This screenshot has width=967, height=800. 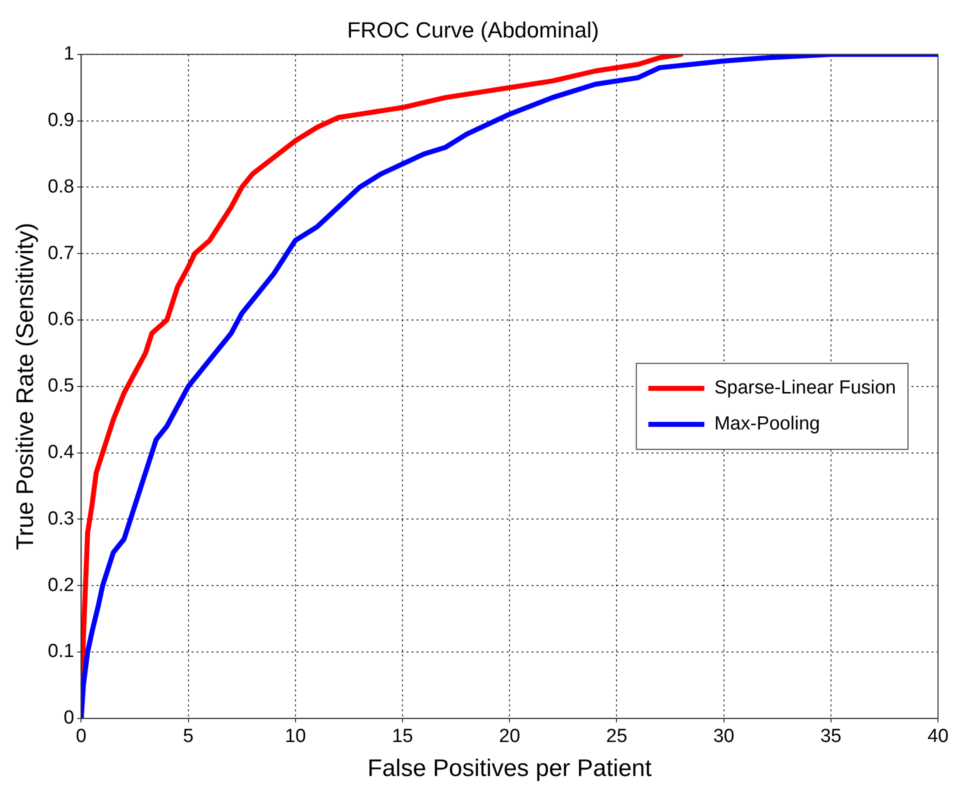 I want to click on x-tick-label: 15, so click(x=403, y=737).